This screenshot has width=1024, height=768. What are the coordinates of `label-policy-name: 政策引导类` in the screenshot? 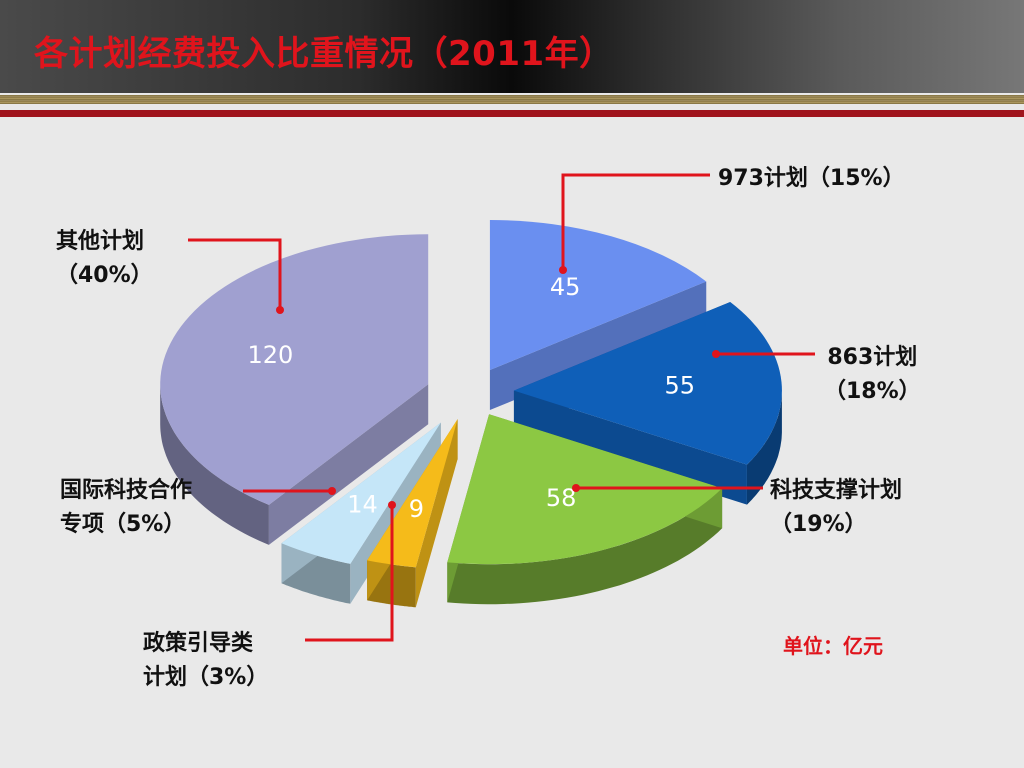 It's located at (198, 643).